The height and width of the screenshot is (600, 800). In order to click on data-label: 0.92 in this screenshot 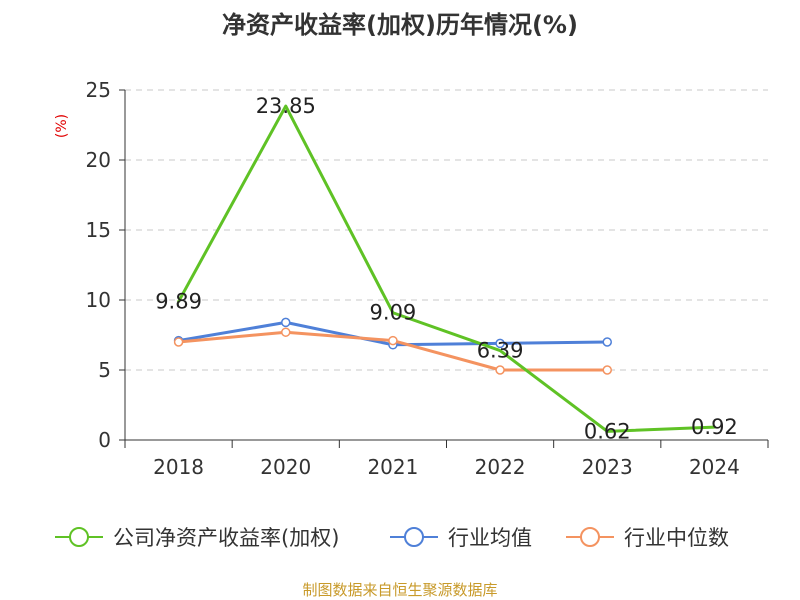, I will do `click(714, 427)`.